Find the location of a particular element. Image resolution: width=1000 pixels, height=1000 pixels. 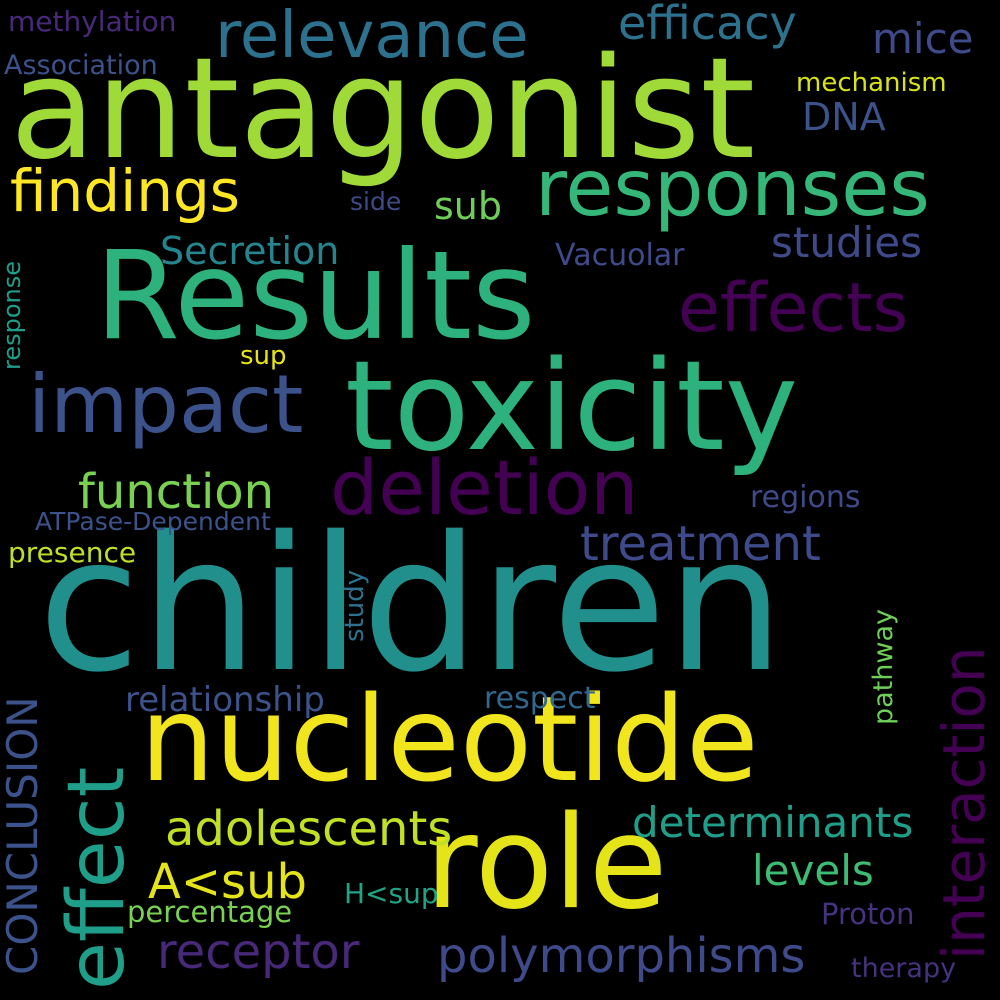

word-response: response is located at coordinates (13, 315).